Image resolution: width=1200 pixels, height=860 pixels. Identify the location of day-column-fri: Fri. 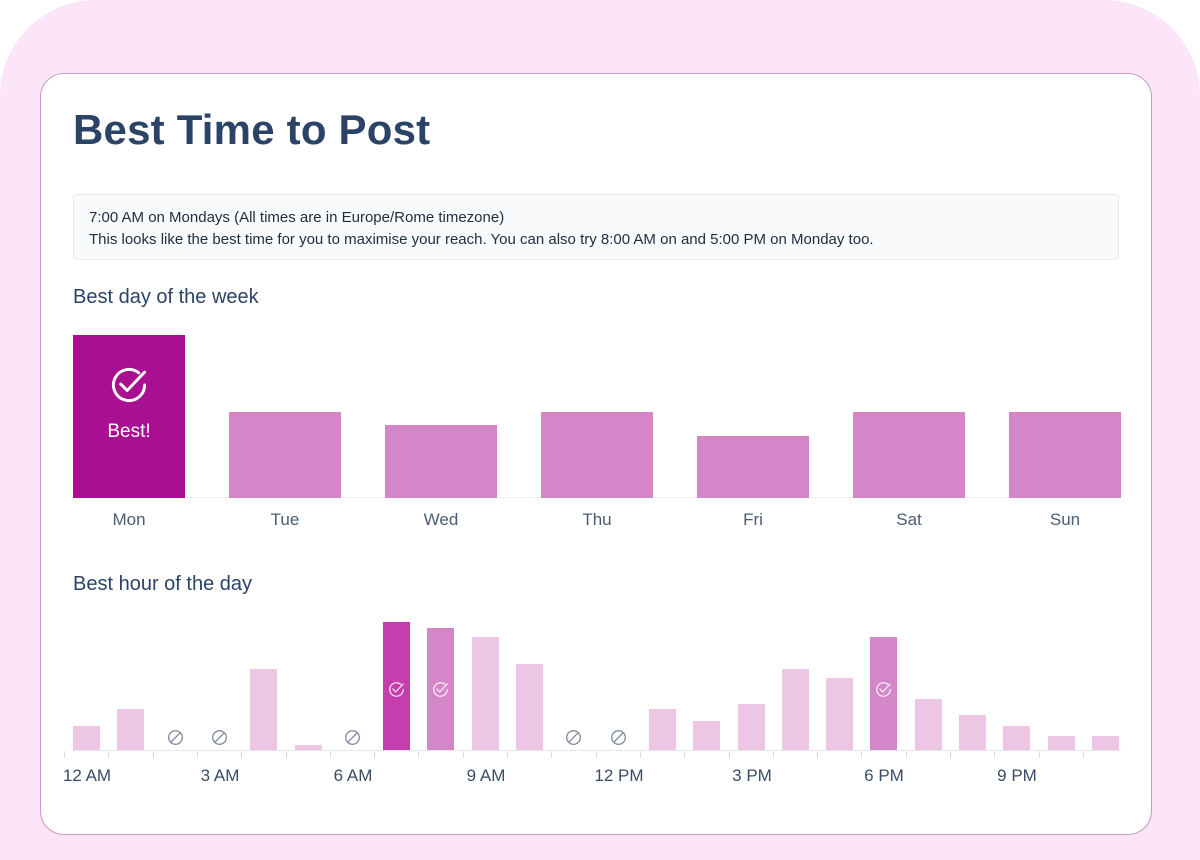
(753, 424).